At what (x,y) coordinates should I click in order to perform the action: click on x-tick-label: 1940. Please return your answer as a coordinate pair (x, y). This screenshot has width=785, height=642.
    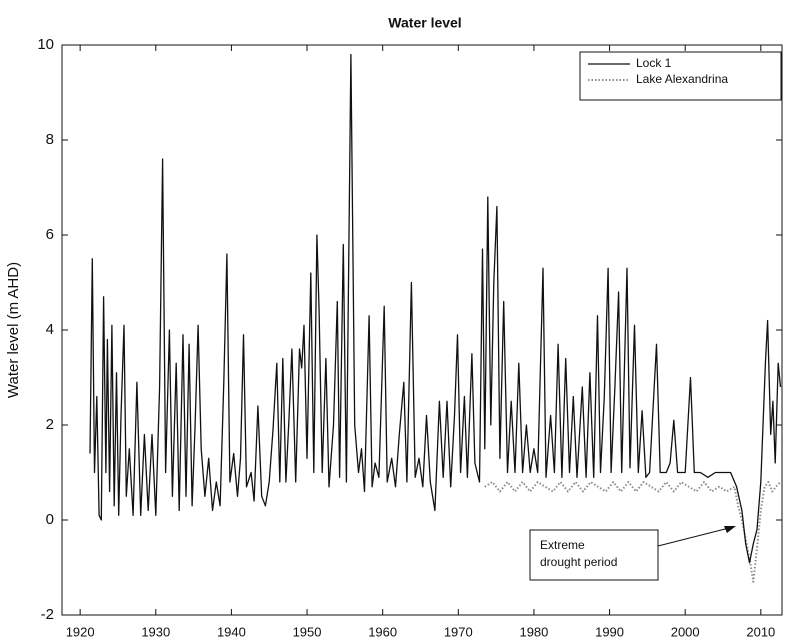
    Looking at the image, I should click on (231, 631).